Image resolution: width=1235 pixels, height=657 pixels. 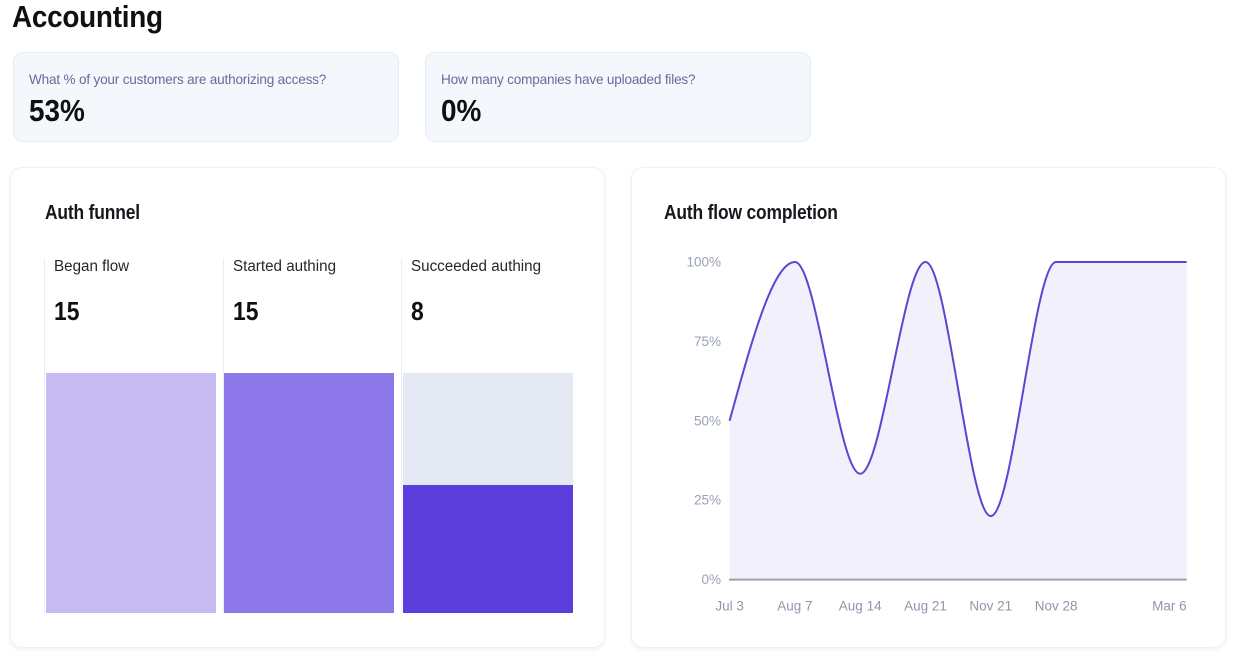 I want to click on svg-text: Aug 14, so click(x=860, y=606).